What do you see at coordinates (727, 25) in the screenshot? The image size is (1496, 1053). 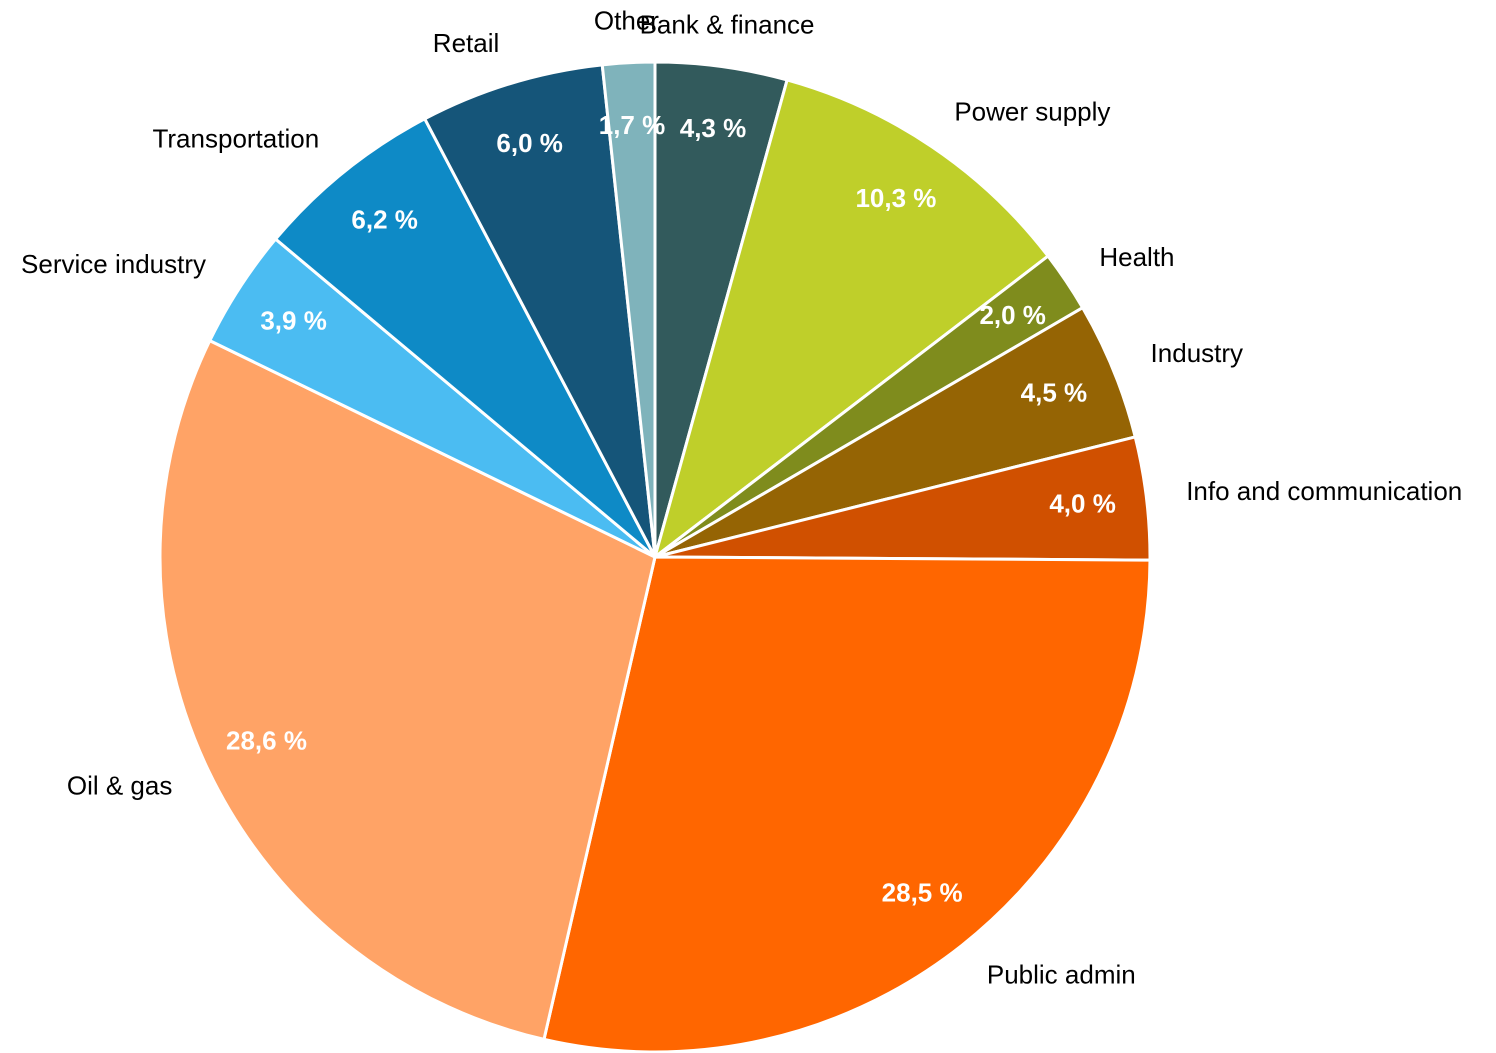 I see `category-label: Bank & finance` at bounding box center [727, 25].